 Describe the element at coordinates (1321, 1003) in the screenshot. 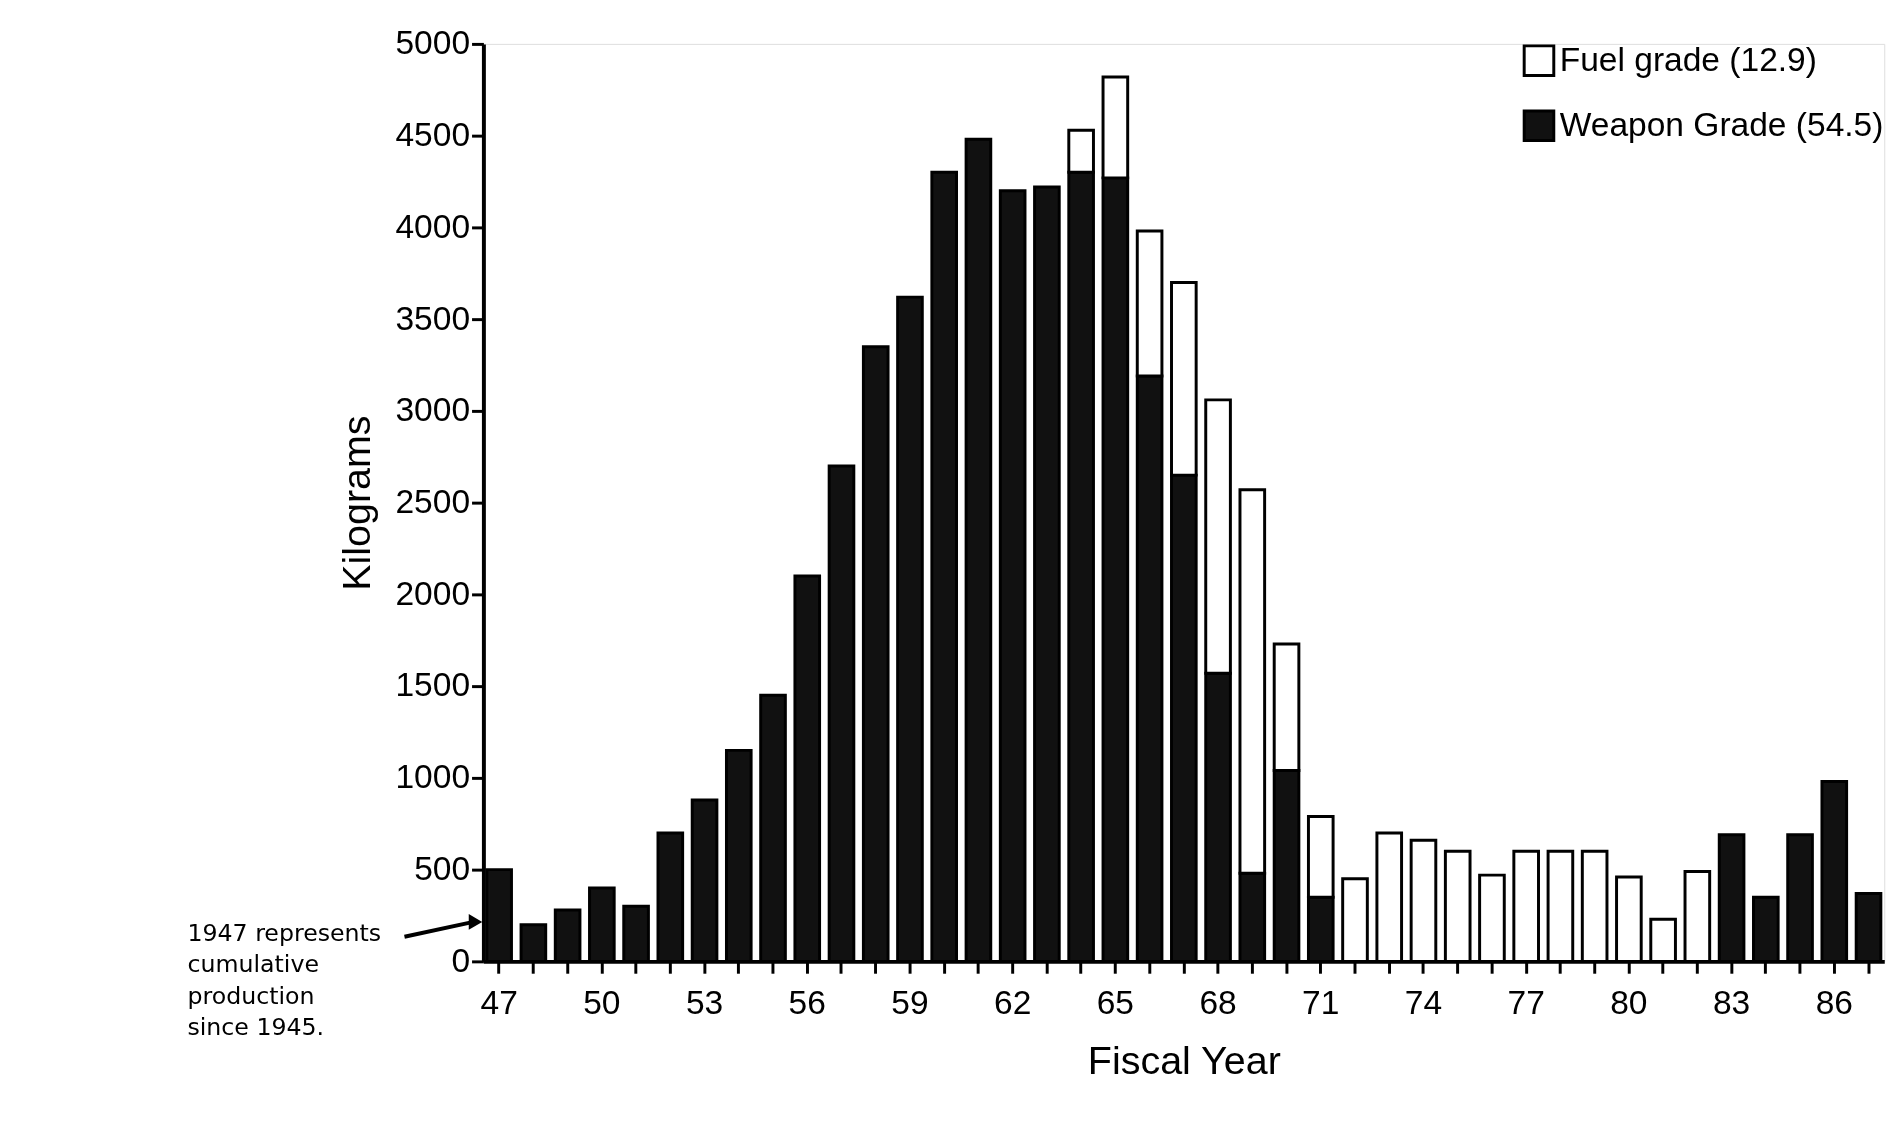

I see `x-tick-label: 71` at that location.